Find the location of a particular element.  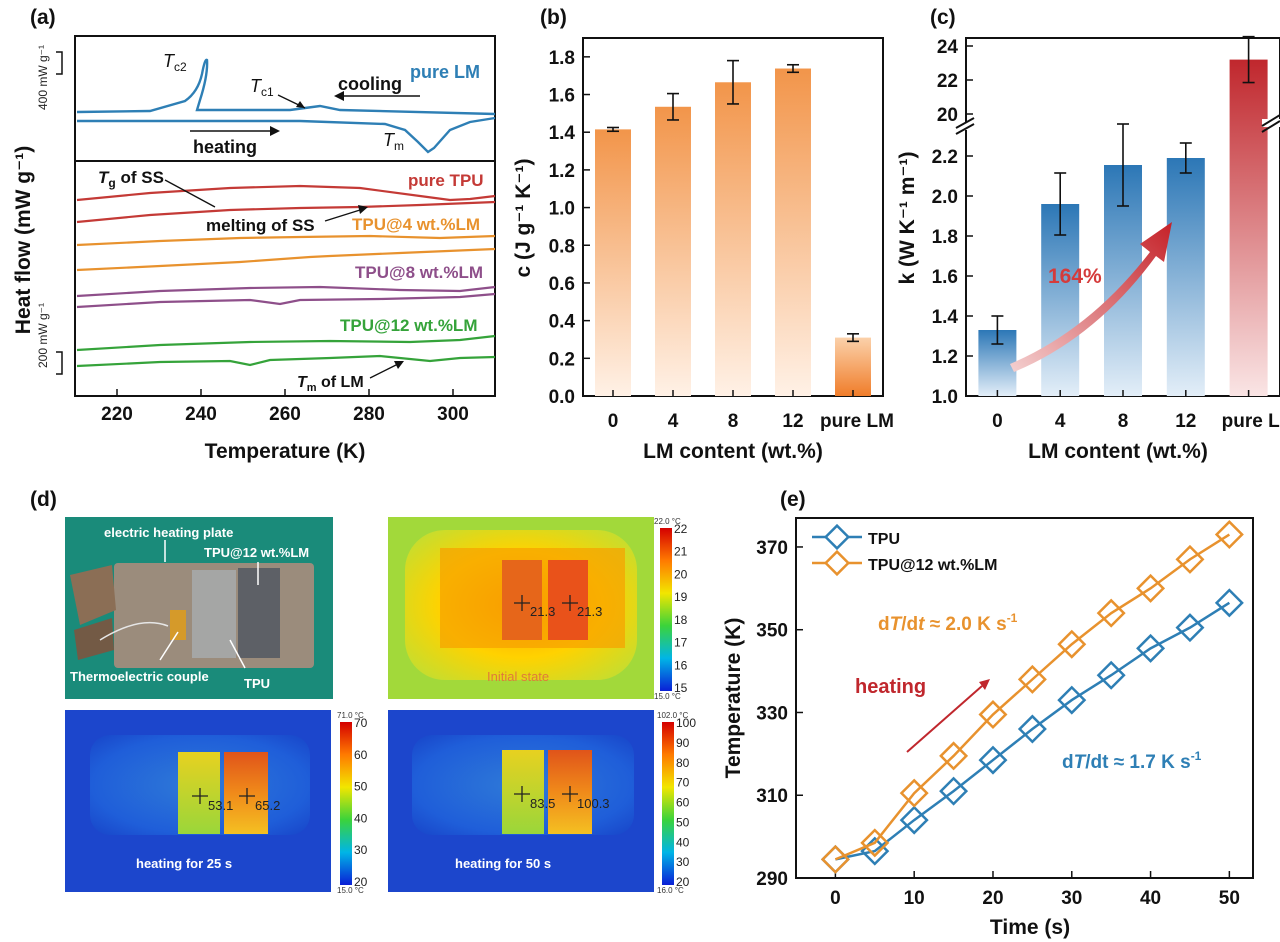

annot-heating-e: heating is located at coordinates (890, 687).